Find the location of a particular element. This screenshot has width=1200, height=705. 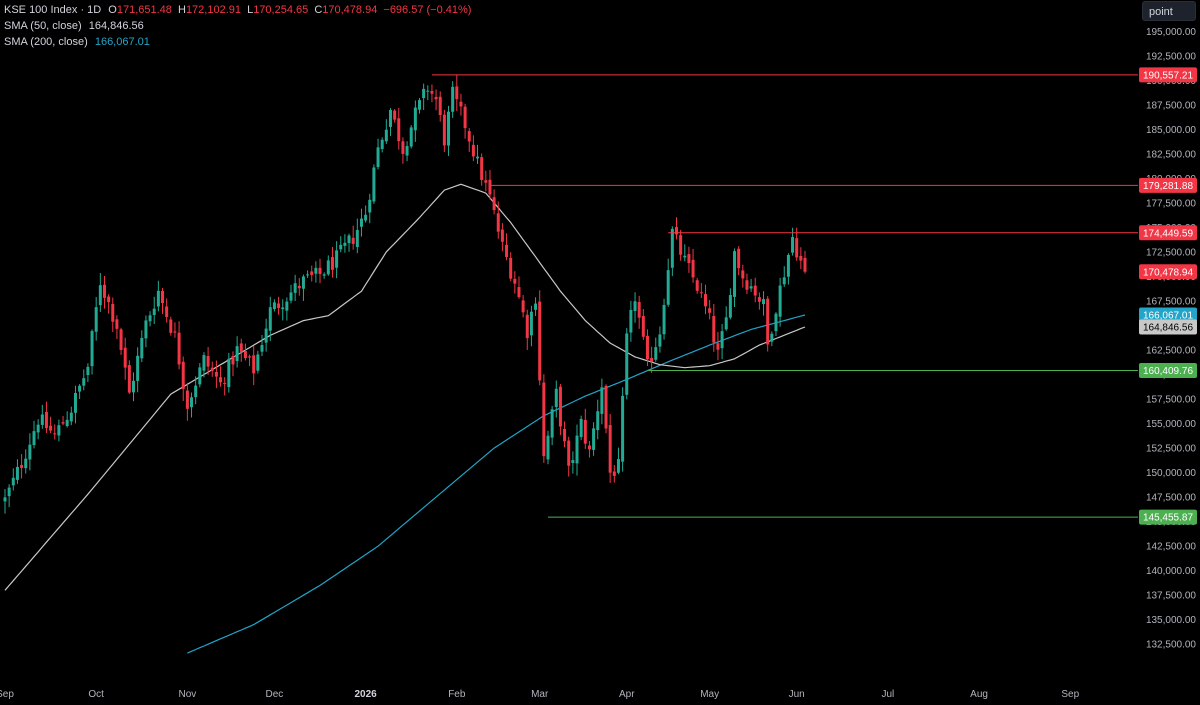

close-label: C is located at coordinates (318, 10).